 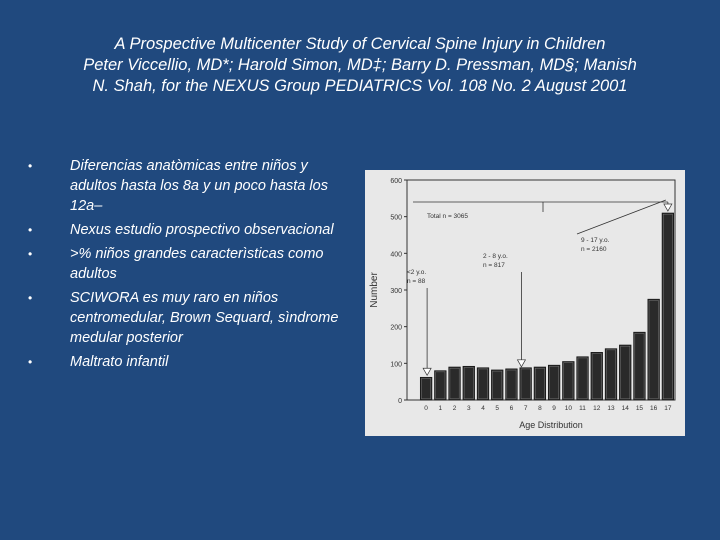 I want to click on under2-count: n = 88, so click(x=416, y=281).